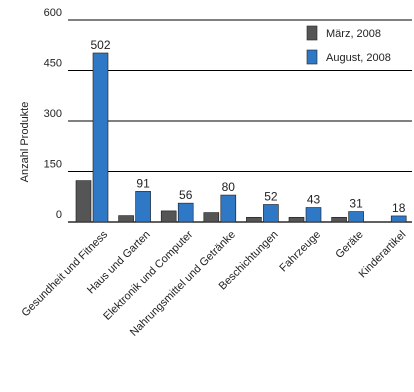 Image resolution: width=414 pixels, height=392 pixels. What do you see at coordinates (349, 245) in the screenshot?
I see `x-category-label: Geräte` at bounding box center [349, 245].